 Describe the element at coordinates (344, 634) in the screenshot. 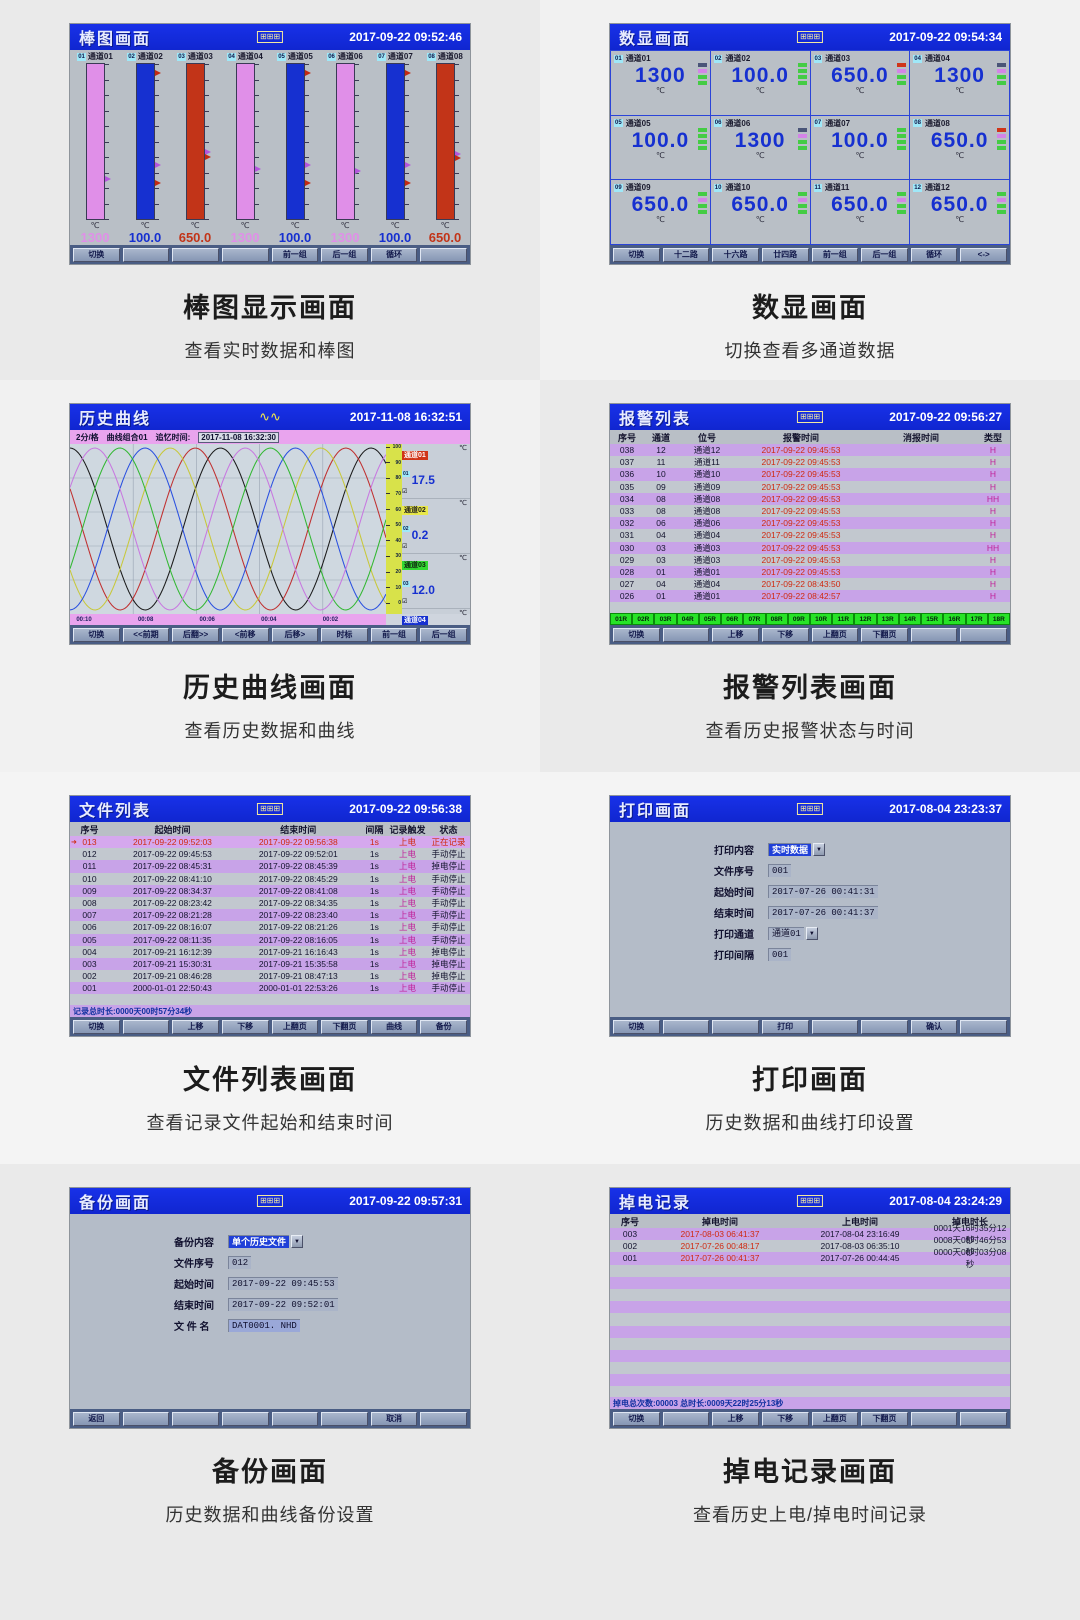

I see `toolbar-button-5: 时标` at that location.